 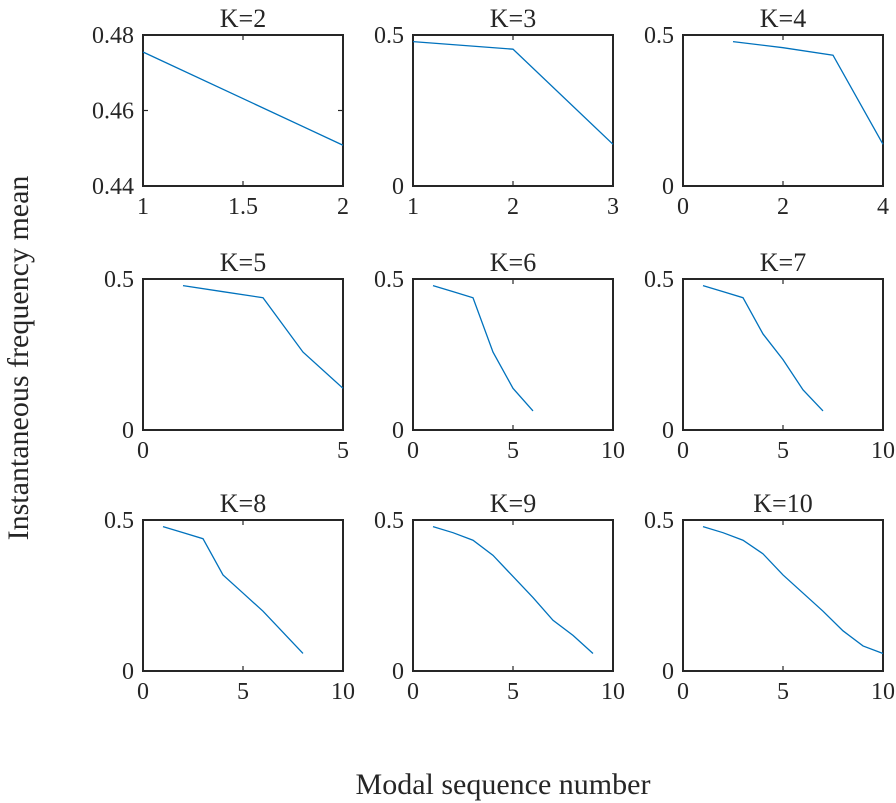 What do you see at coordinates (513, 503) in the screenshot?
I see `subplot-title: K=9` at bounding box center [513, 503].